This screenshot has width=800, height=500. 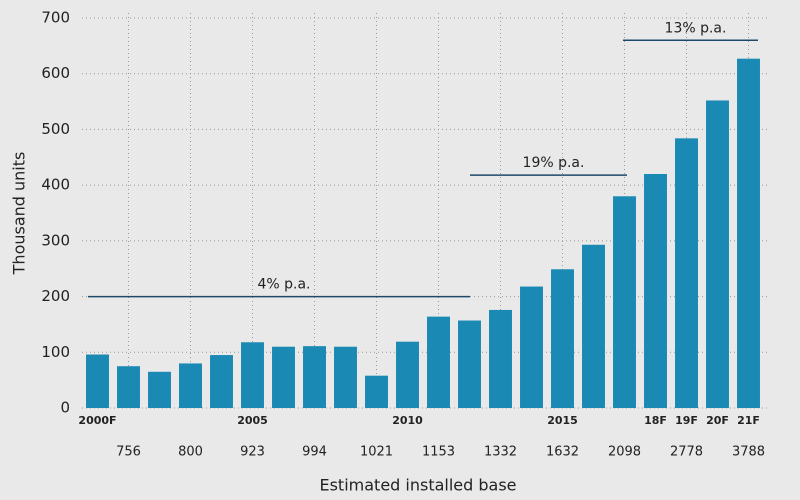 I want to click on x-tick-label: 20F, so click(x=717, y=420).